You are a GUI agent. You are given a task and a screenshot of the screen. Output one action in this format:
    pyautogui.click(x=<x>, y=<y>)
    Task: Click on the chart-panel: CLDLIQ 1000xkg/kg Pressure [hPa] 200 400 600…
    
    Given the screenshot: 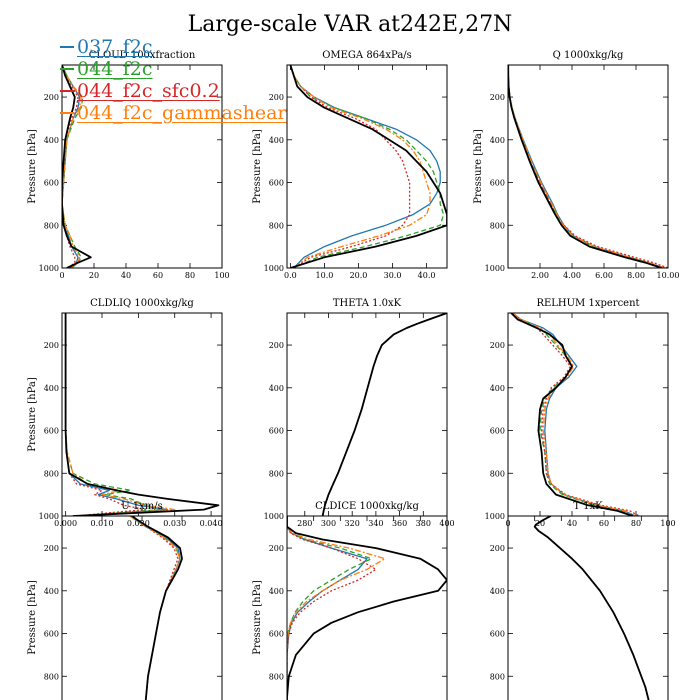 What is the action you would take?
    pyautogui.click(x=125, y=413)
    